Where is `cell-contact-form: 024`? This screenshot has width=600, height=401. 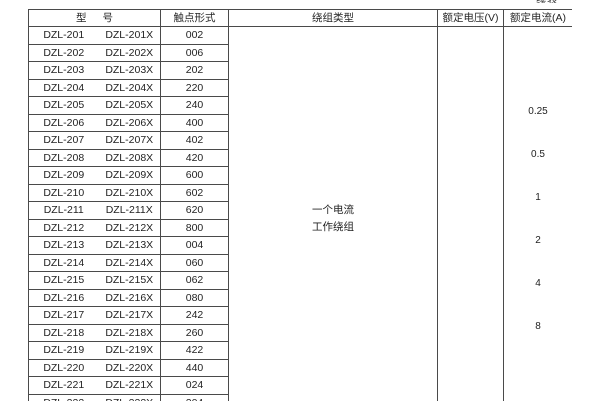
cell-contact-form: 024 is located at coordinates (195, 386).